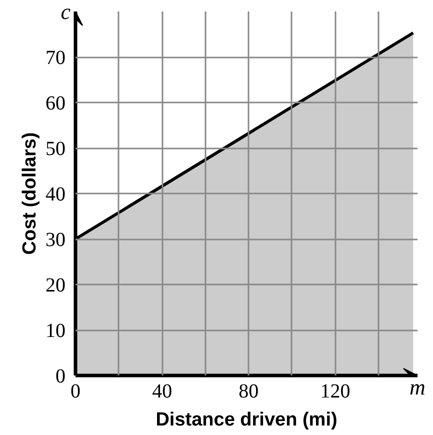  Describe the element at coordinates (247, 420) in the screenshot. I see `x-axis-title: Distance driven (mi)` at that location.